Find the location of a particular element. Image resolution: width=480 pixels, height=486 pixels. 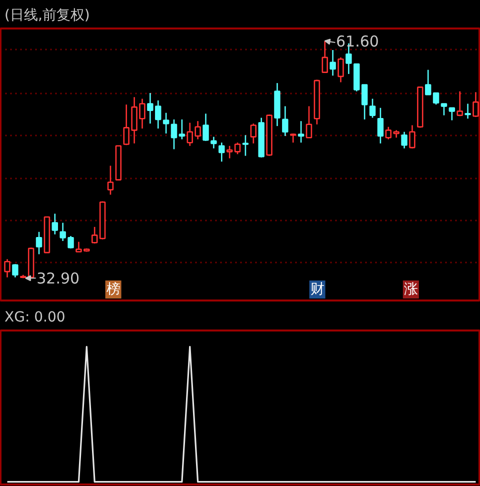

annotation: 榜 is located at coordinates (113, 290).